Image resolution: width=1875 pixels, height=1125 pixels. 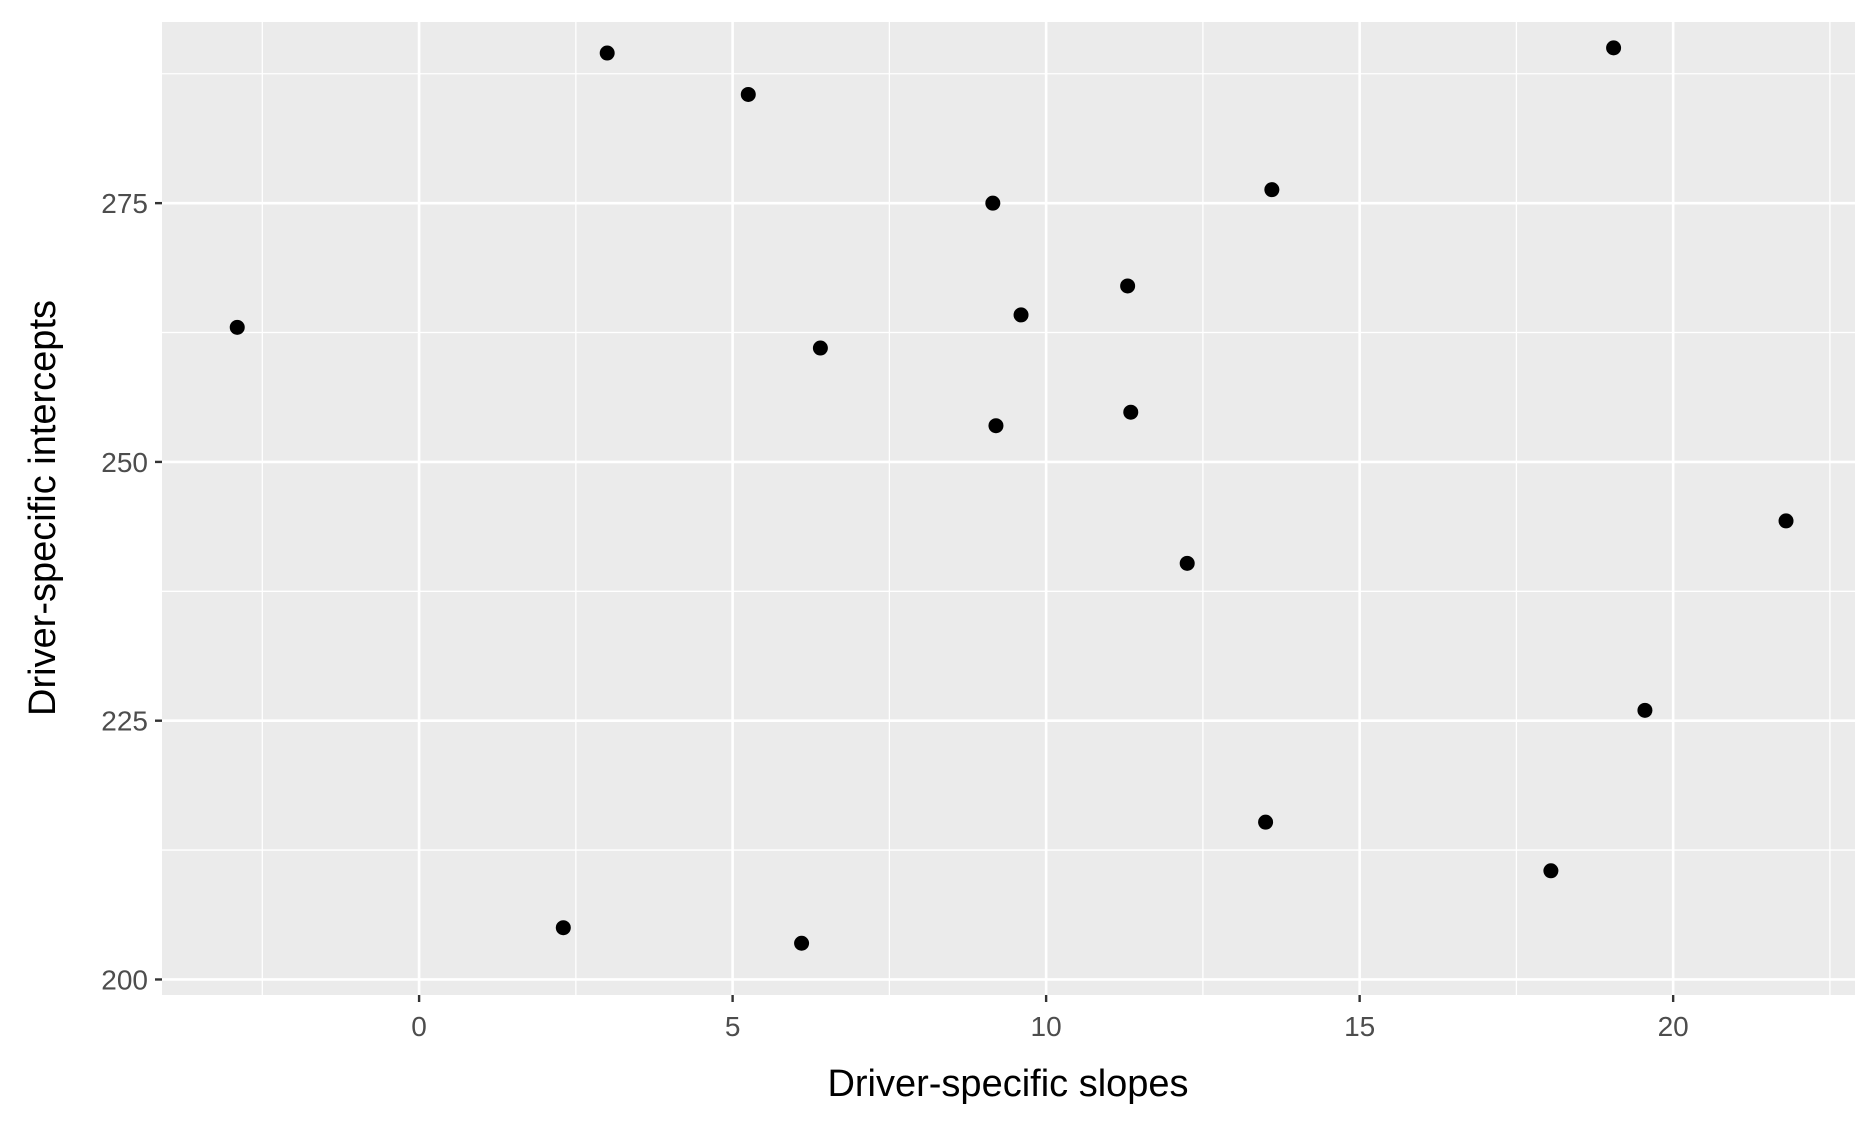 I want to click on y-axis-tick-labels: 200 225 250 275, so click(x=124, y=591).